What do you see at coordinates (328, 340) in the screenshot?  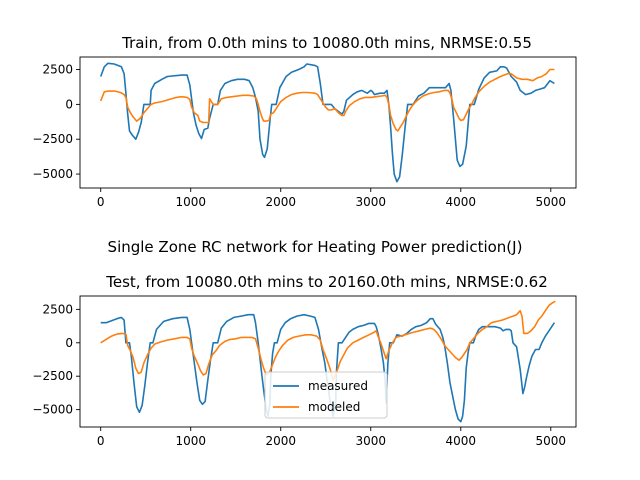 I see `series-line-modeled-test` at bounding box center [328, 340].